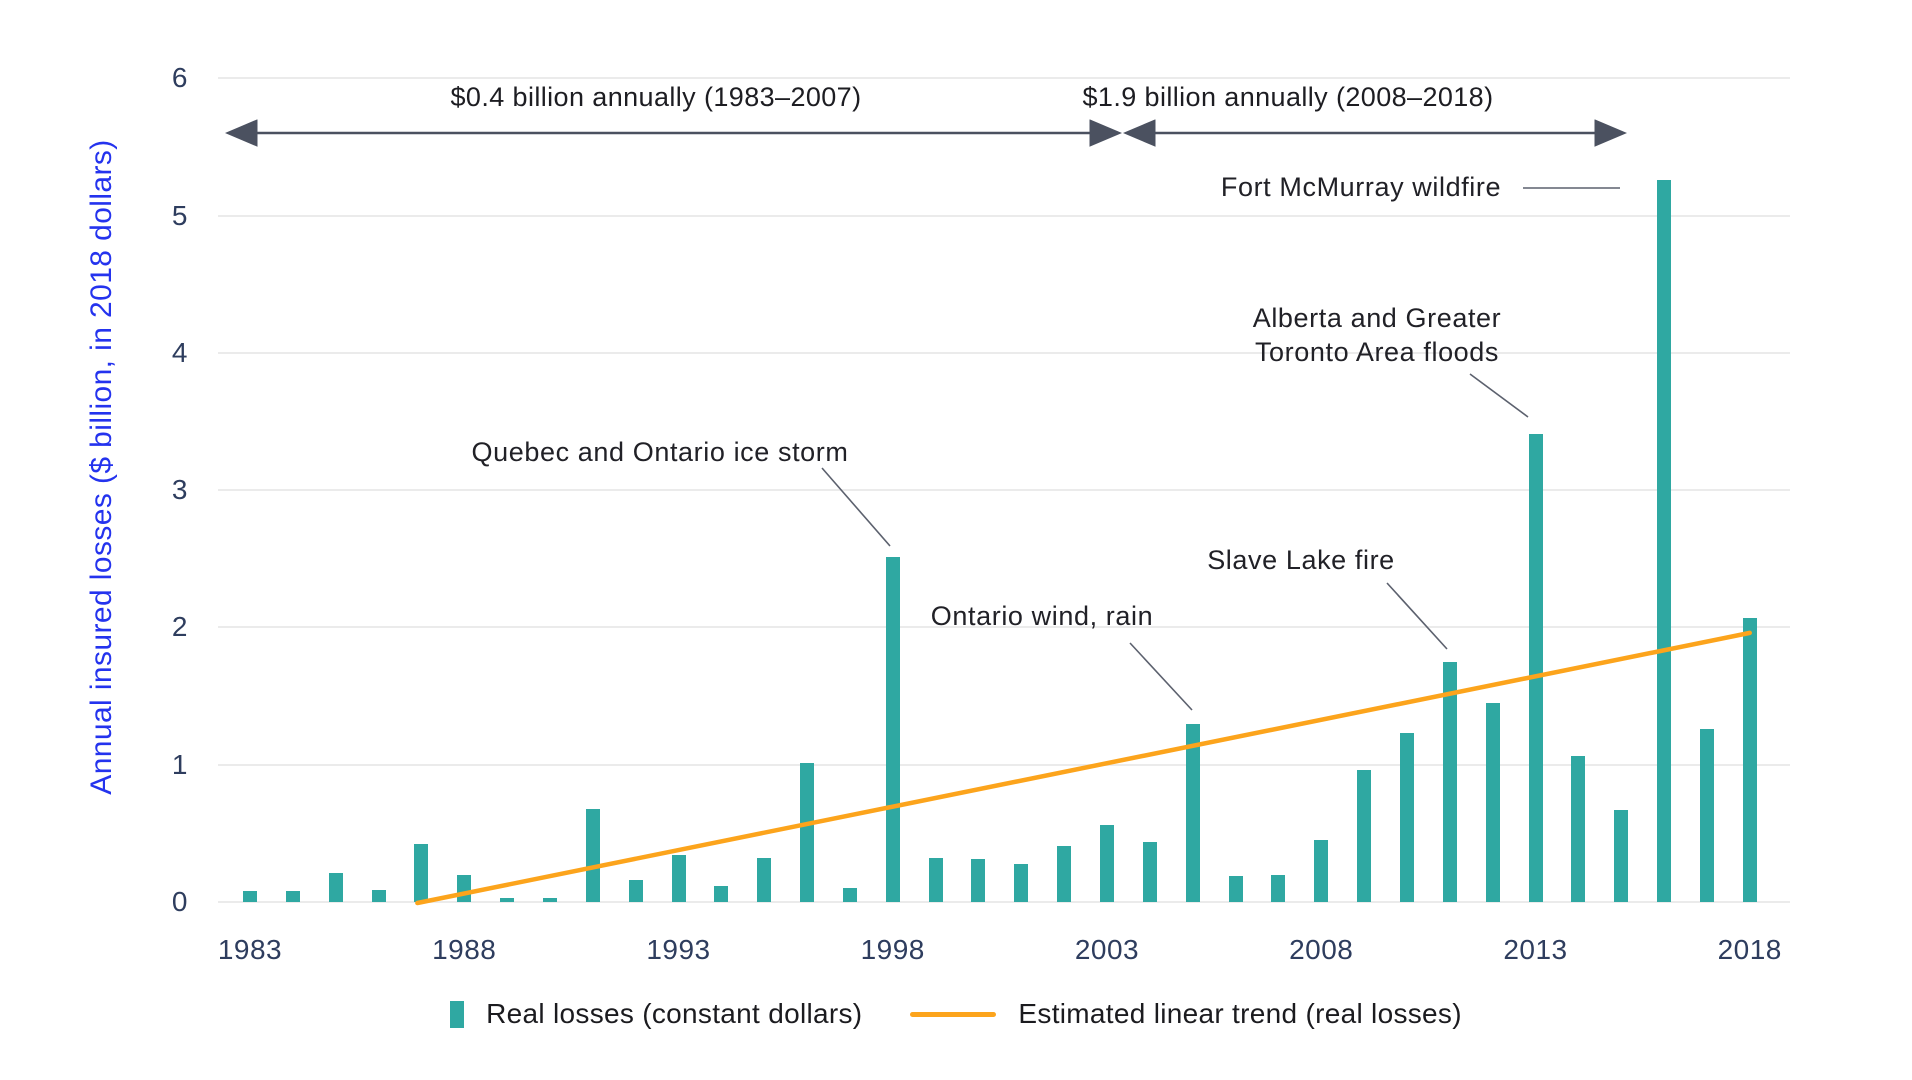  I want to click on bar-1990, so click(549, 899).